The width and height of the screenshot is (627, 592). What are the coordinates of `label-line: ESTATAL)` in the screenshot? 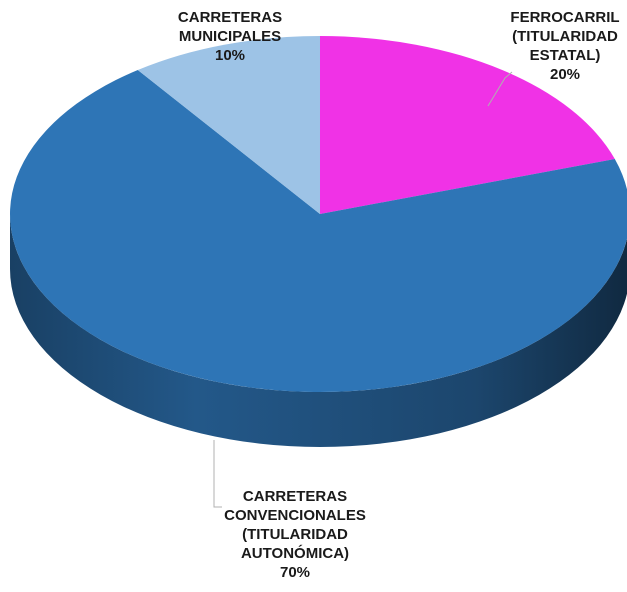 It's located at (565, 55).